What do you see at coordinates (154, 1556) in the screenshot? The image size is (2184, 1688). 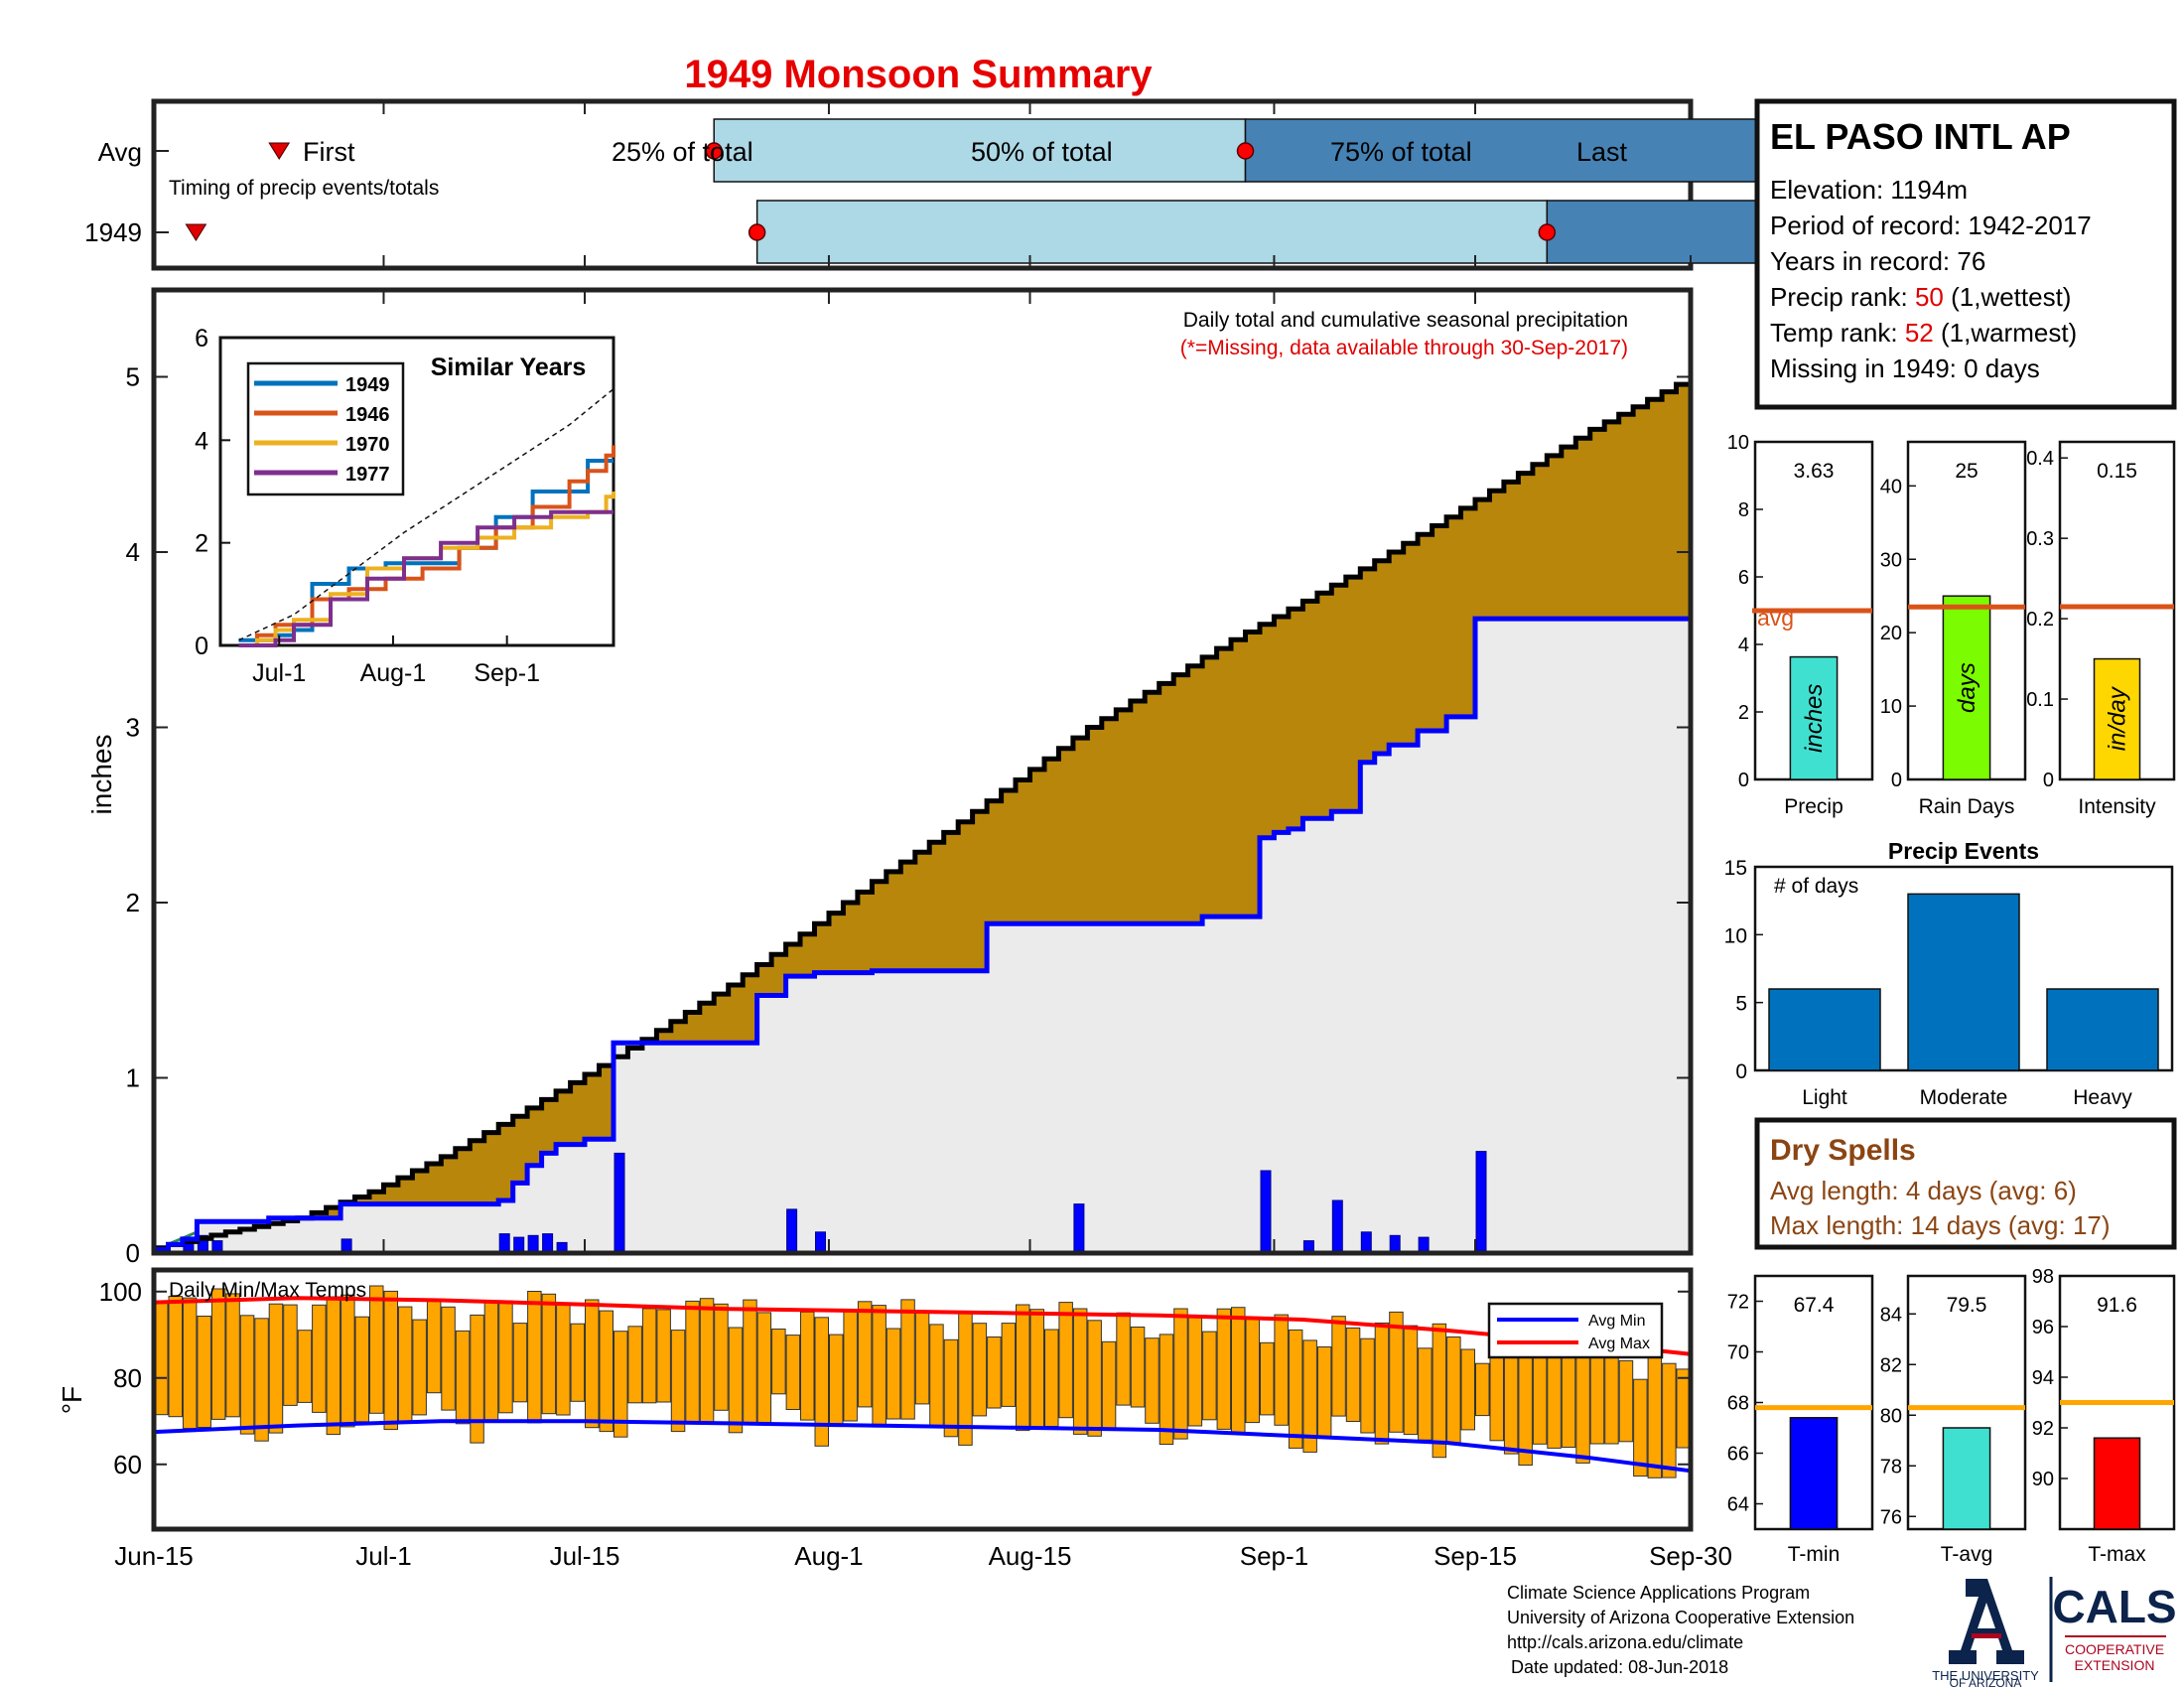 I see `date-tick-label: Jun-15` at bounding box center [154, 1556].